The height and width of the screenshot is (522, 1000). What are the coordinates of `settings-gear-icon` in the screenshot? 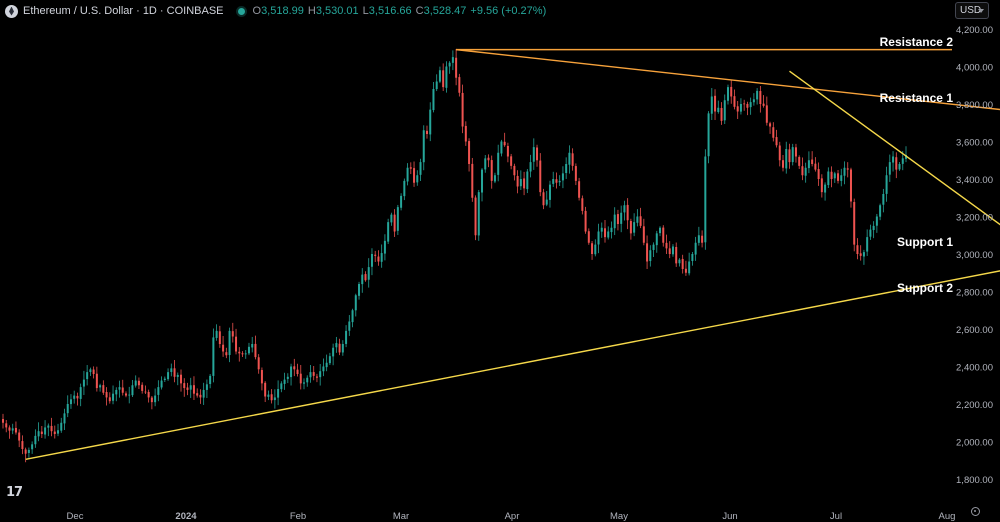 It's located at (975, 511).